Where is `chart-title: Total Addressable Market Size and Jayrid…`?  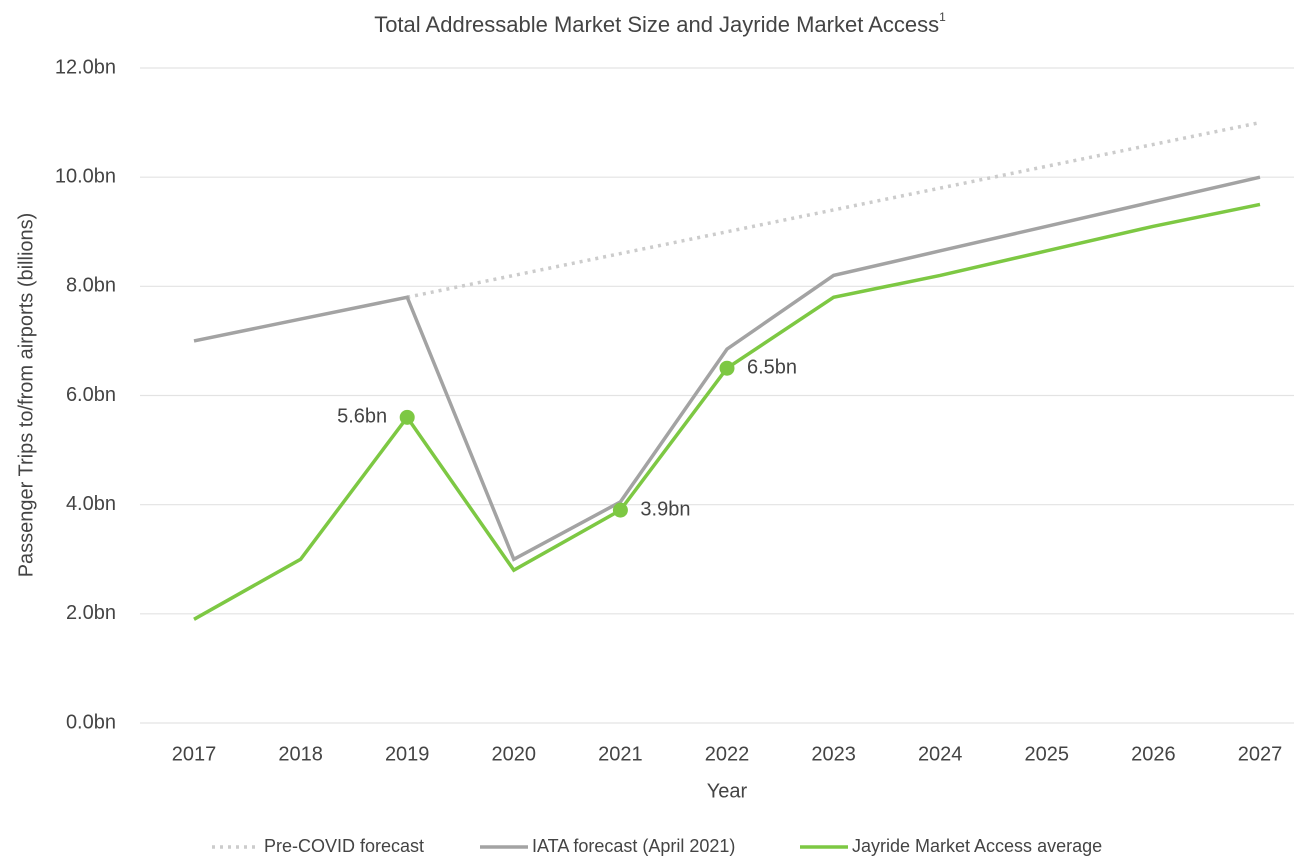 chart-title: Total Addressable Market Size and Jayrid… is located at coordinates (660, 23).